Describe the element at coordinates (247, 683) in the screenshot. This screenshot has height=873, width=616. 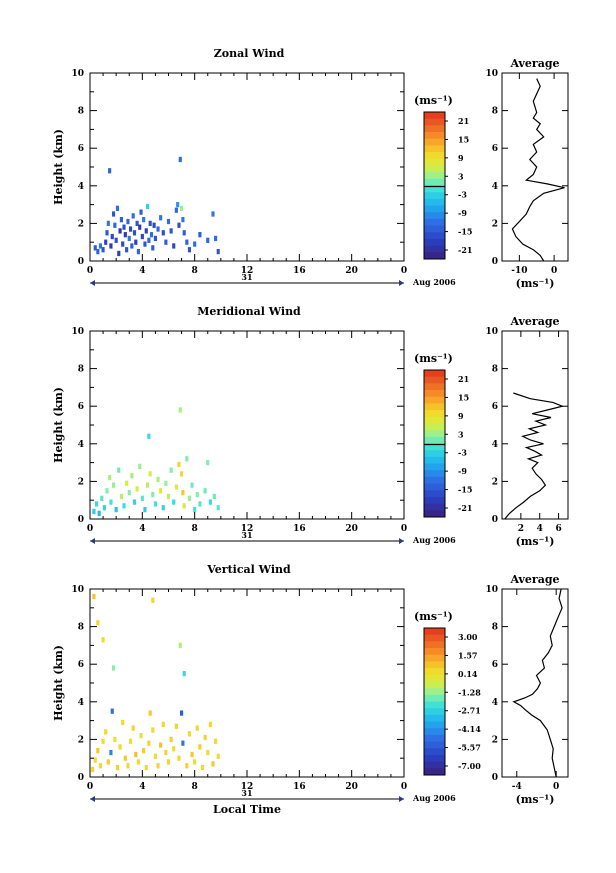
I see `plot-frame` at that location.